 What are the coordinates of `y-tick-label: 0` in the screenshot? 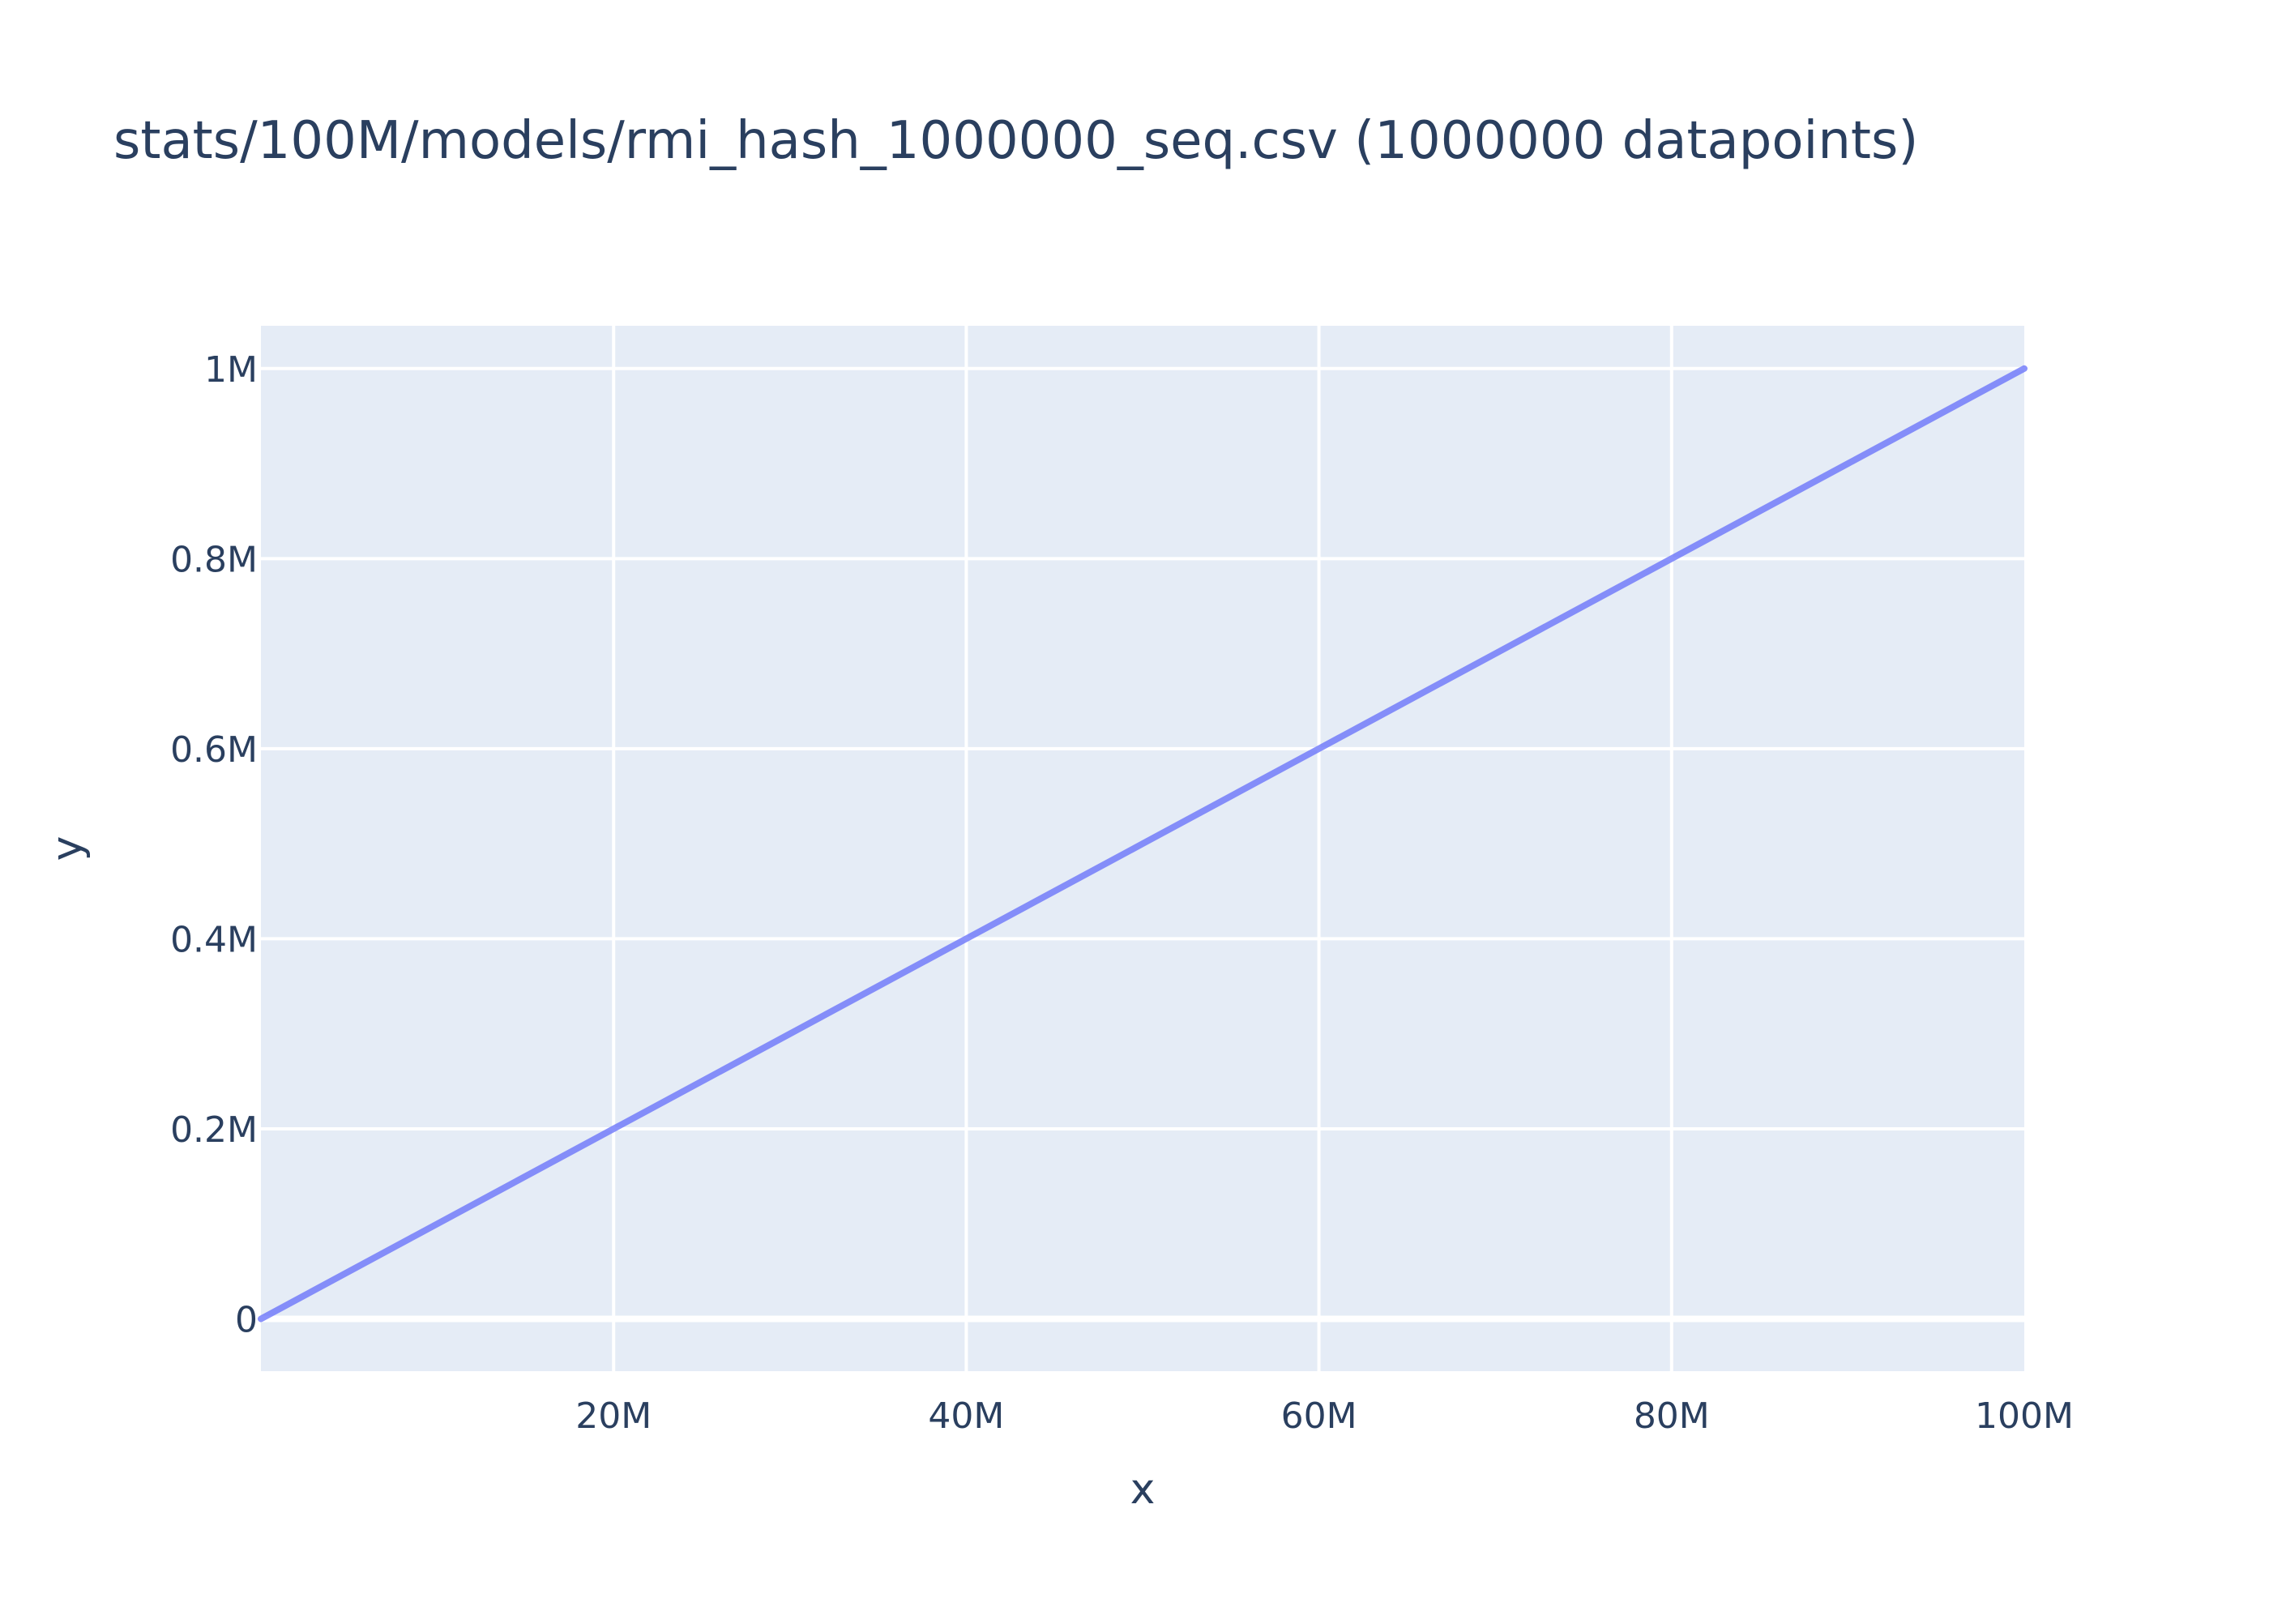 It's located at (247, 1320).